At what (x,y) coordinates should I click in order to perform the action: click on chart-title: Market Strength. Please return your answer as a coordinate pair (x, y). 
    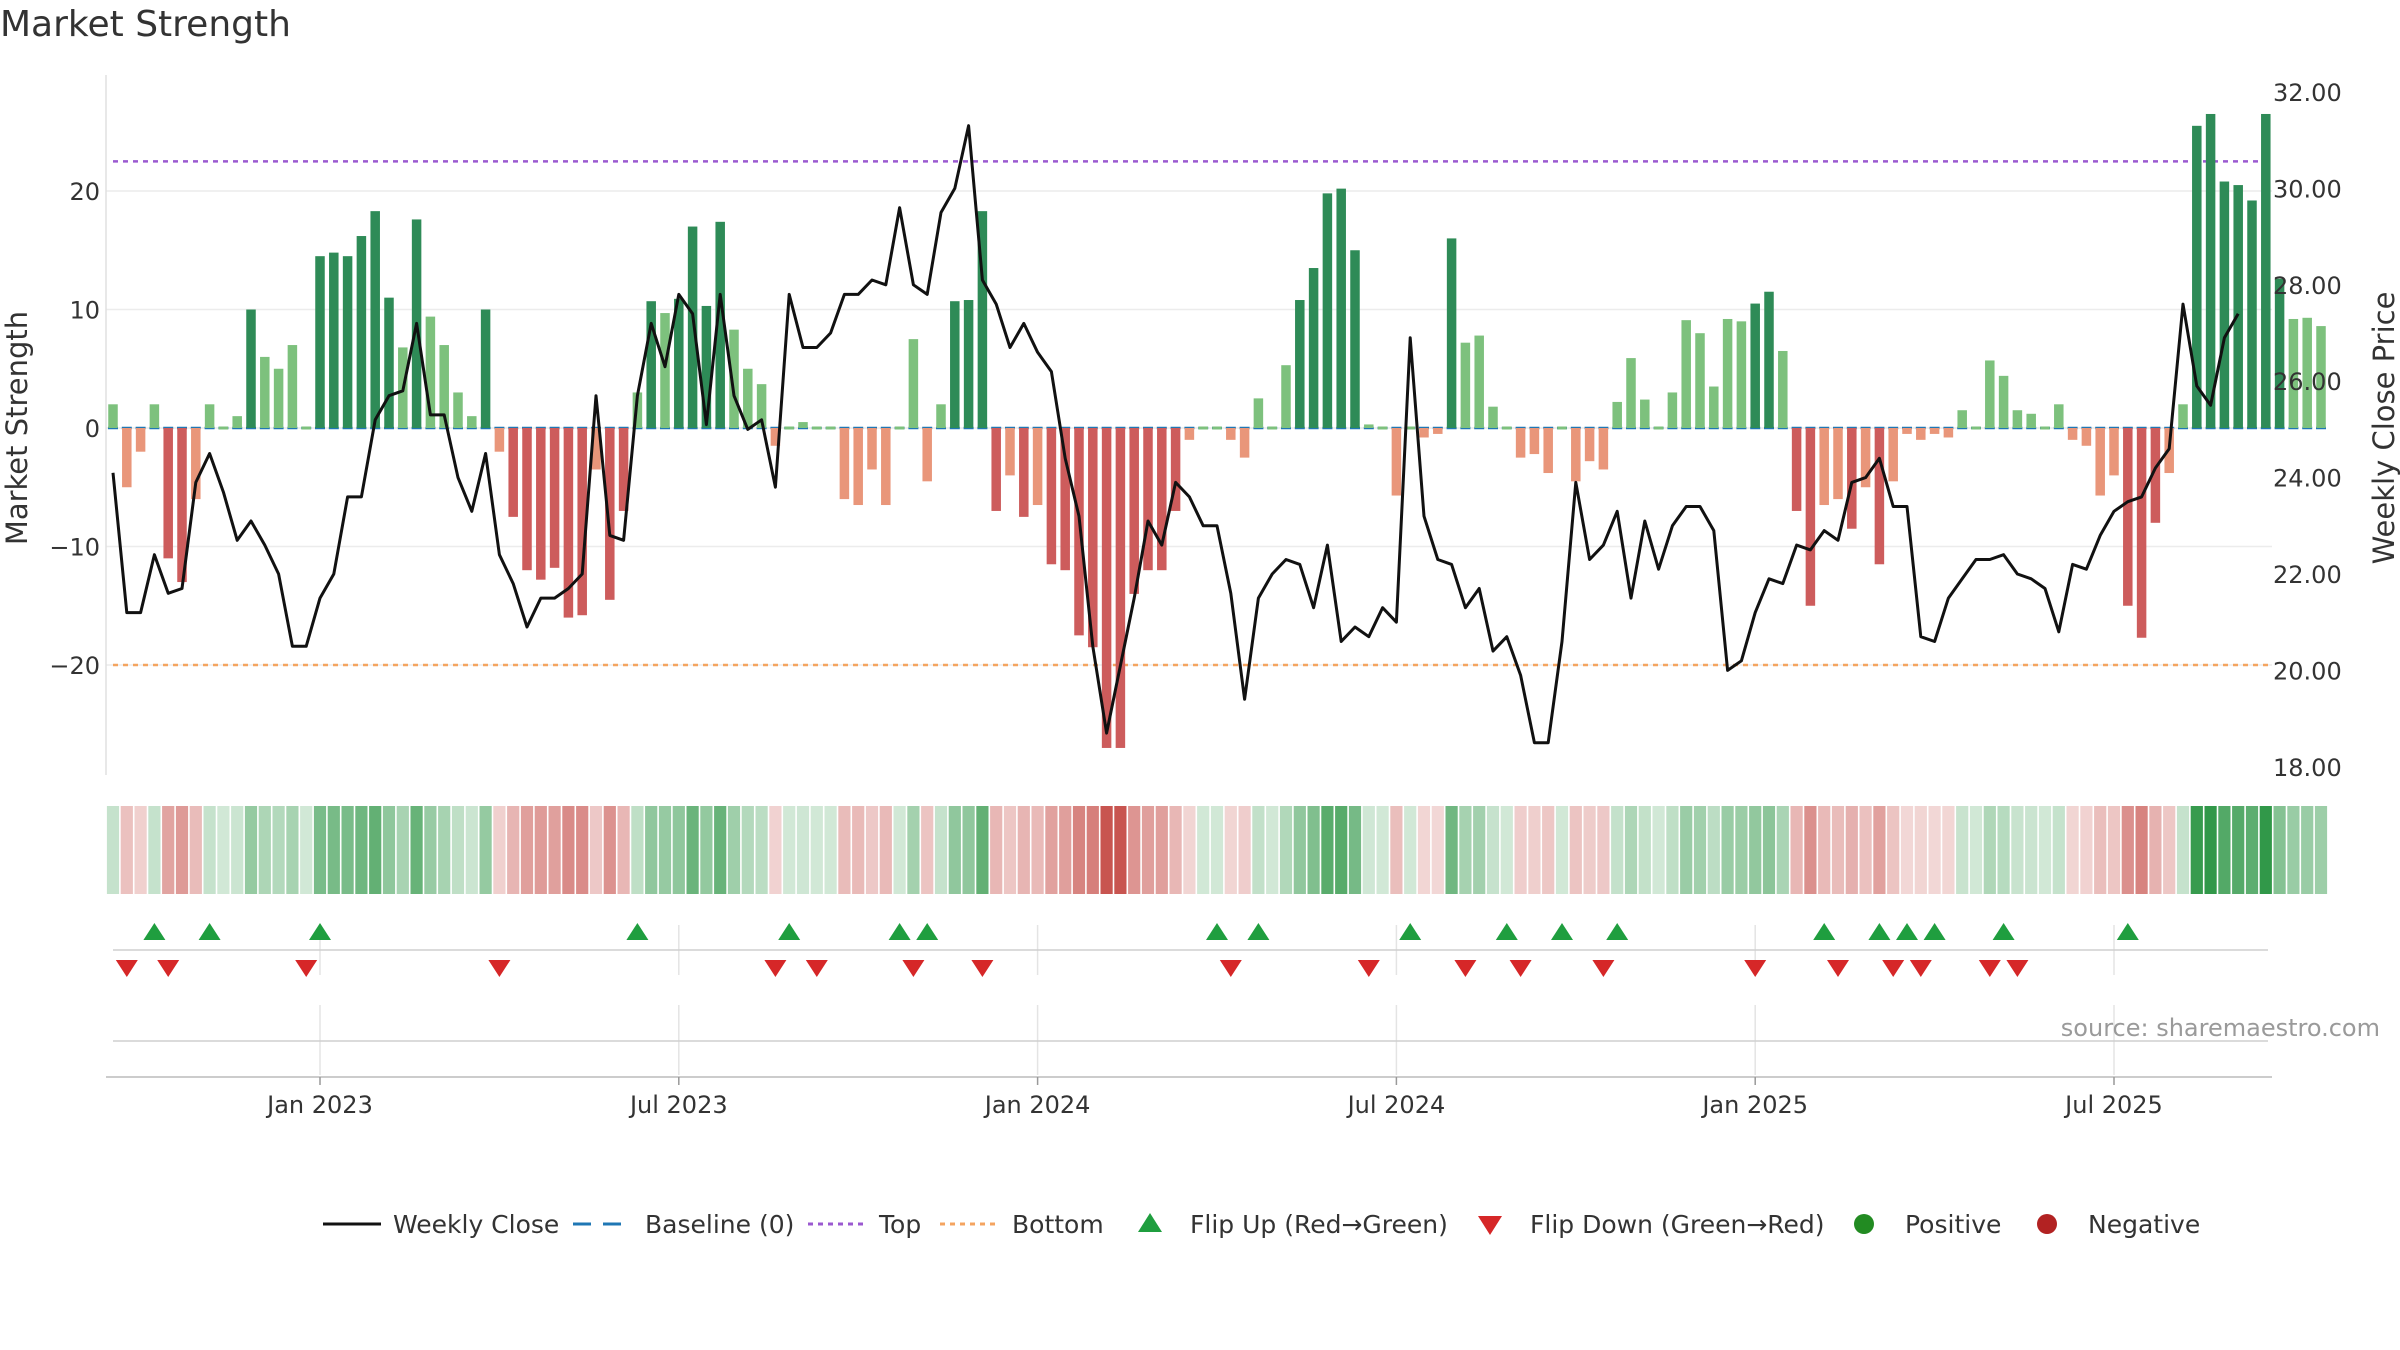
    Looking at the image, I should click on (145, 24).